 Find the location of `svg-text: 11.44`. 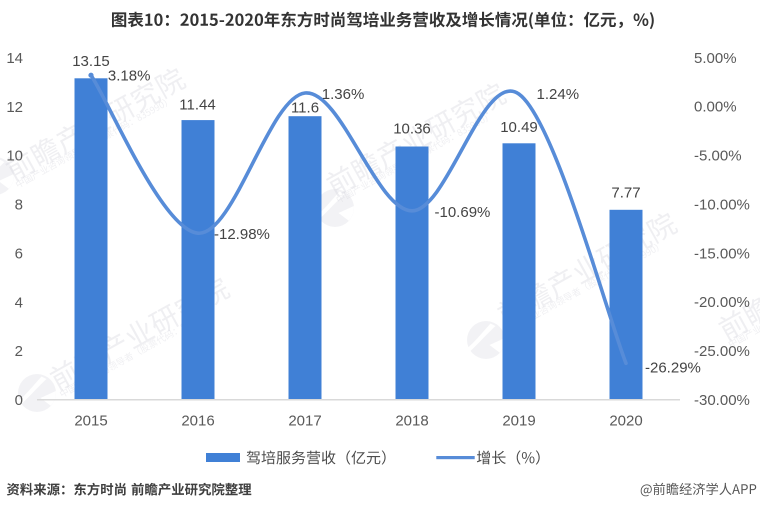

svg-text: 11.44 is located at coordinates (197, 104).